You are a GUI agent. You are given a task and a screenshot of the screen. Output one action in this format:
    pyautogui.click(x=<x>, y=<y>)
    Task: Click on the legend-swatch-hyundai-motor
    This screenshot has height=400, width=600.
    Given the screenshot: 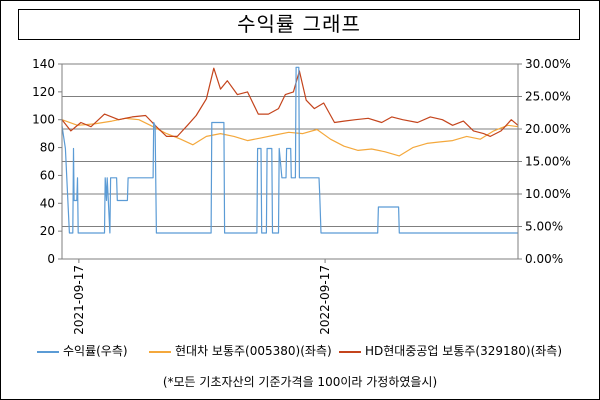 What is the action you would take?
    pyautogui.click(x=160, y=351)
    